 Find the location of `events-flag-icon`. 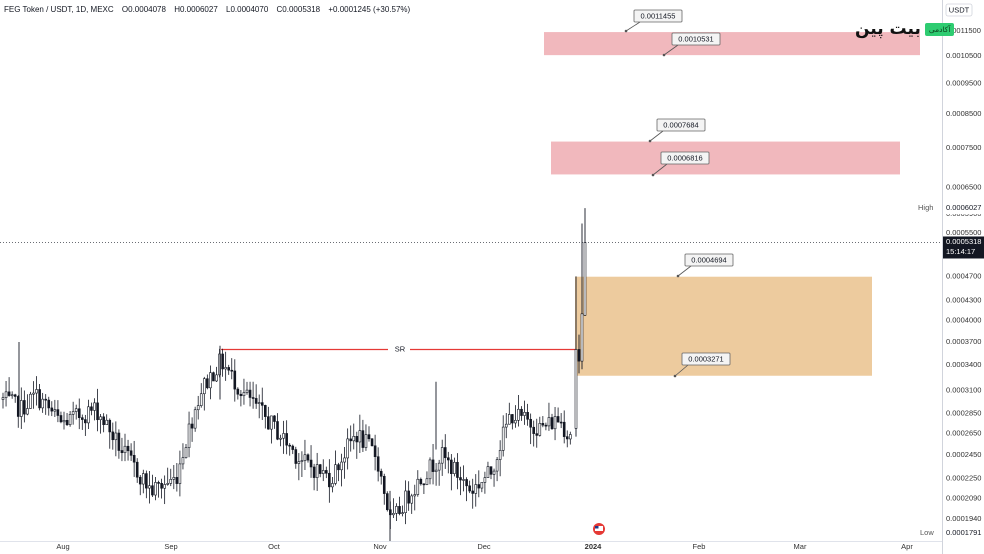

events-flag-icon is located at coordinates (599, 529).